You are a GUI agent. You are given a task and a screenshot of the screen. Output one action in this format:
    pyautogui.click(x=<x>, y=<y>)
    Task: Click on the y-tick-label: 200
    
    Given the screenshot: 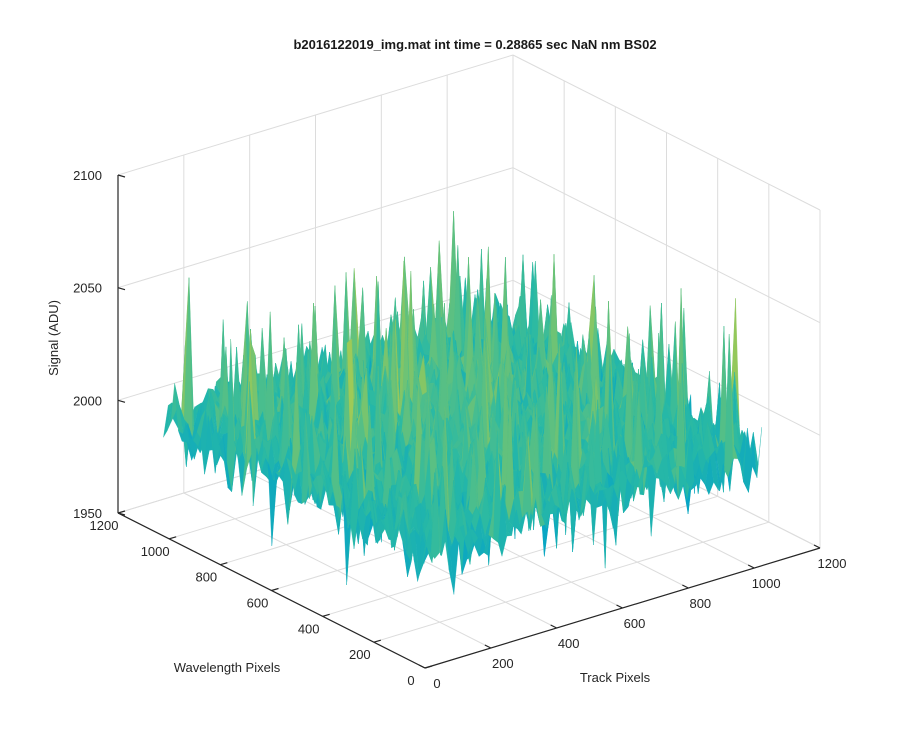 What is the action you would take?
    pyautogui.click(x=360, y=654)
    